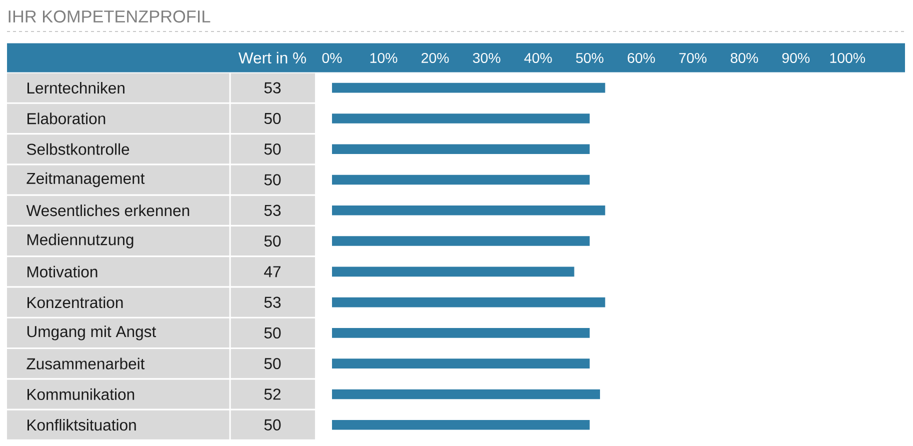  What do you see at coordinates (82, 425) in the screenshot?
I see `y-tick-label: Konfliktsituation` at bounding box center [82, 425].